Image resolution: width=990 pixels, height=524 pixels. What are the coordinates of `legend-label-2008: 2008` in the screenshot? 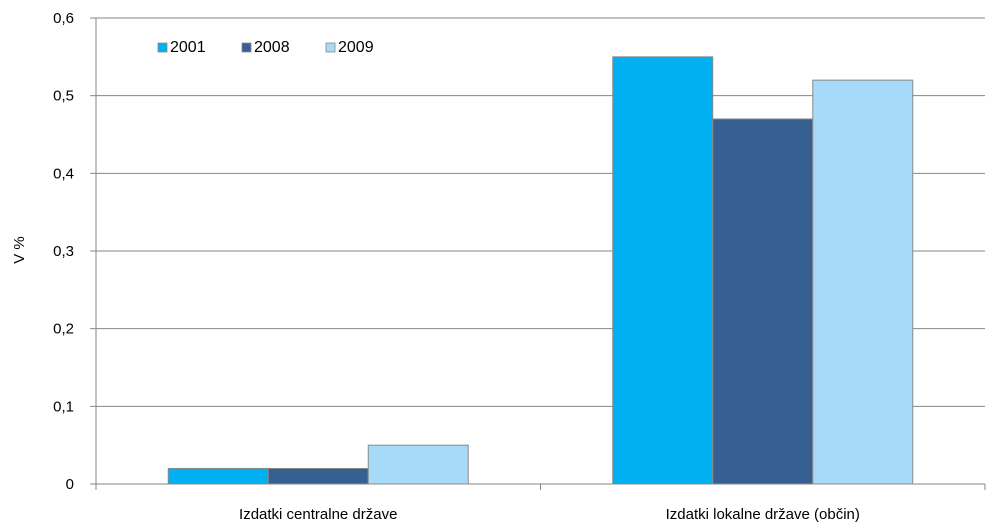 It's located at (272, 47).